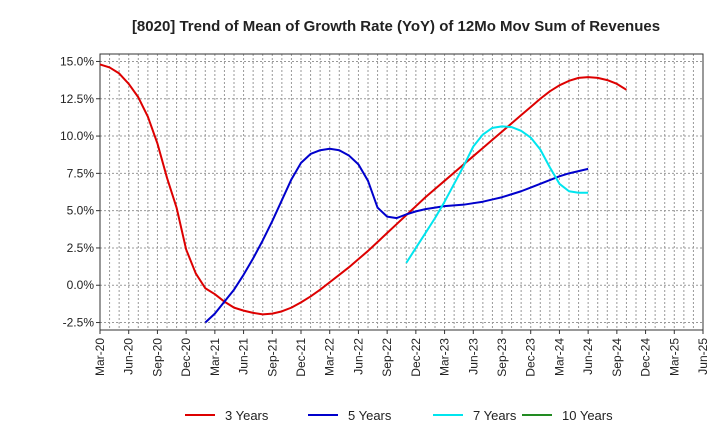 This screenshot has height=440, width=720. I want to click on x-tick-label: Mar-23, so click(445, 357).